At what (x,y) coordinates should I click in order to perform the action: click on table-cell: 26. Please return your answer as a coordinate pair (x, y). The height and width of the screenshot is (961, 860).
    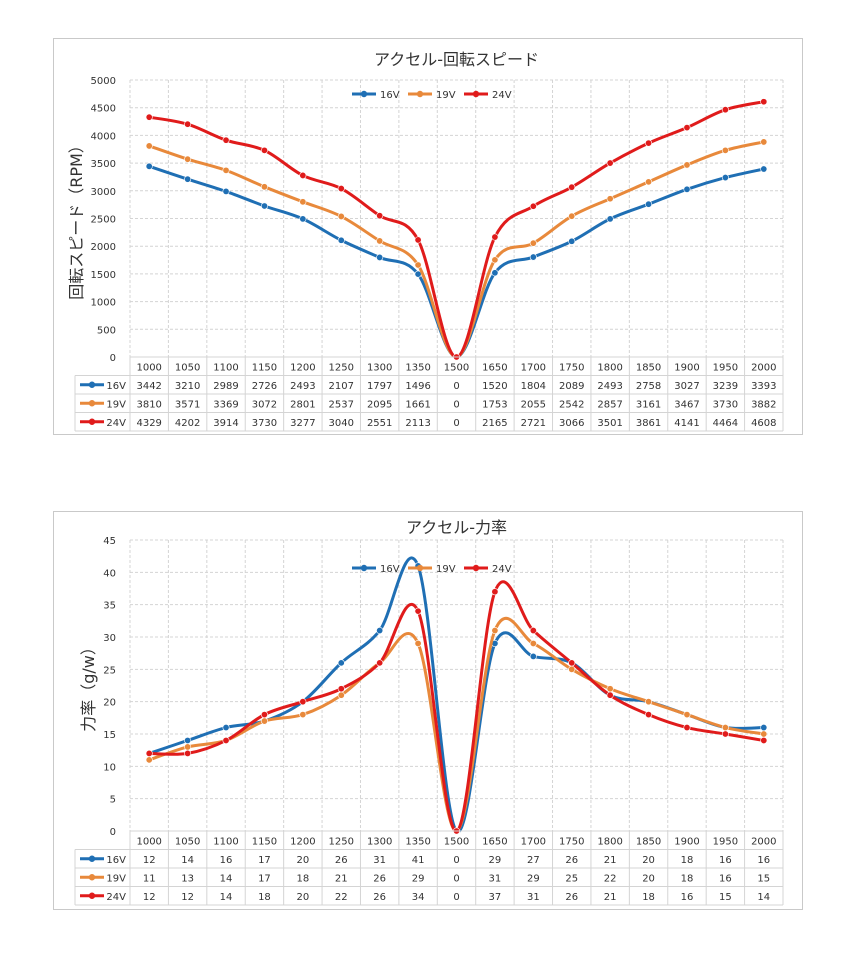
    Looking at the image, I should click on (379, 897).